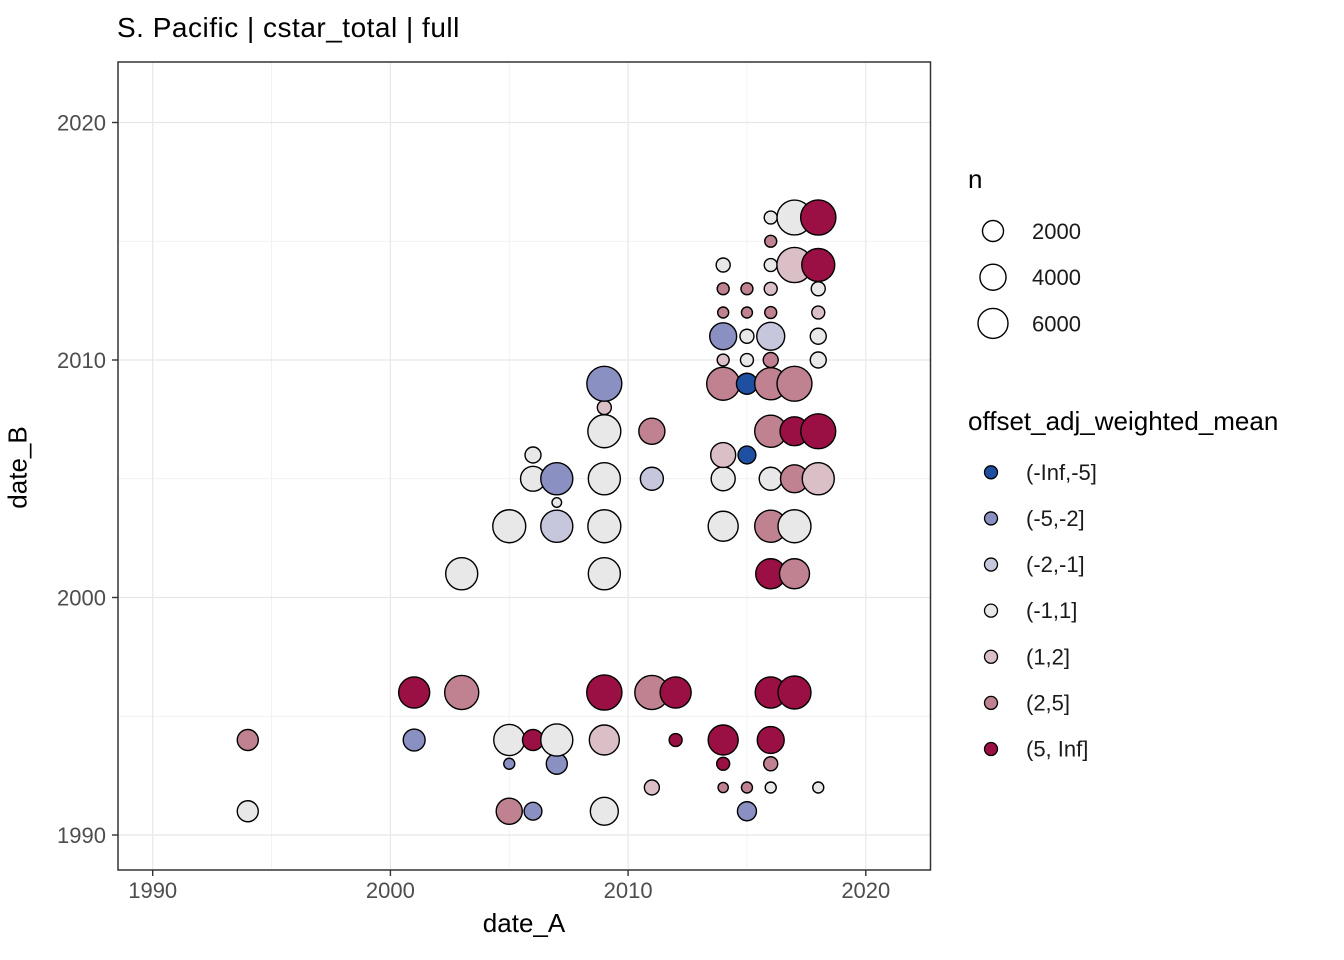  What do you see at coordinates (865, 890) in the screenshot?
I see `x-tick-label: 2020` at bounding box center [865, 890].